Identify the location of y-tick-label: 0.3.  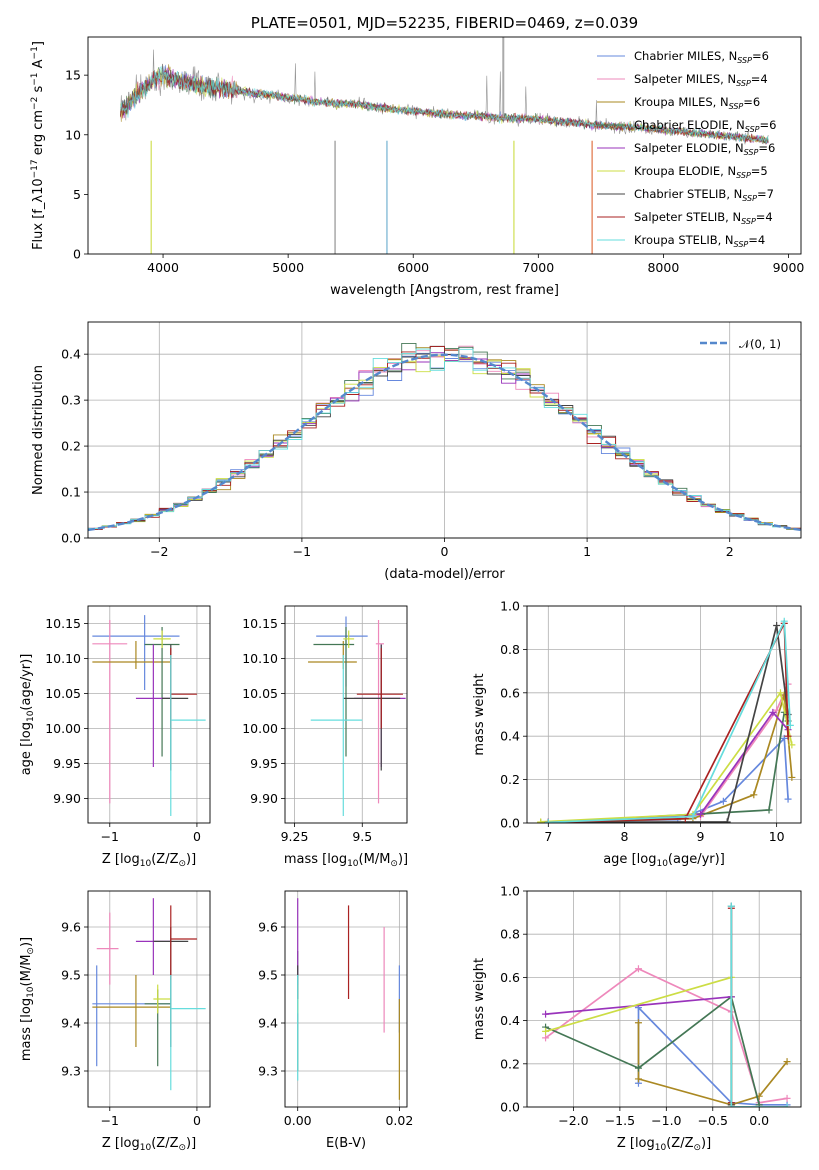
(71, 400).